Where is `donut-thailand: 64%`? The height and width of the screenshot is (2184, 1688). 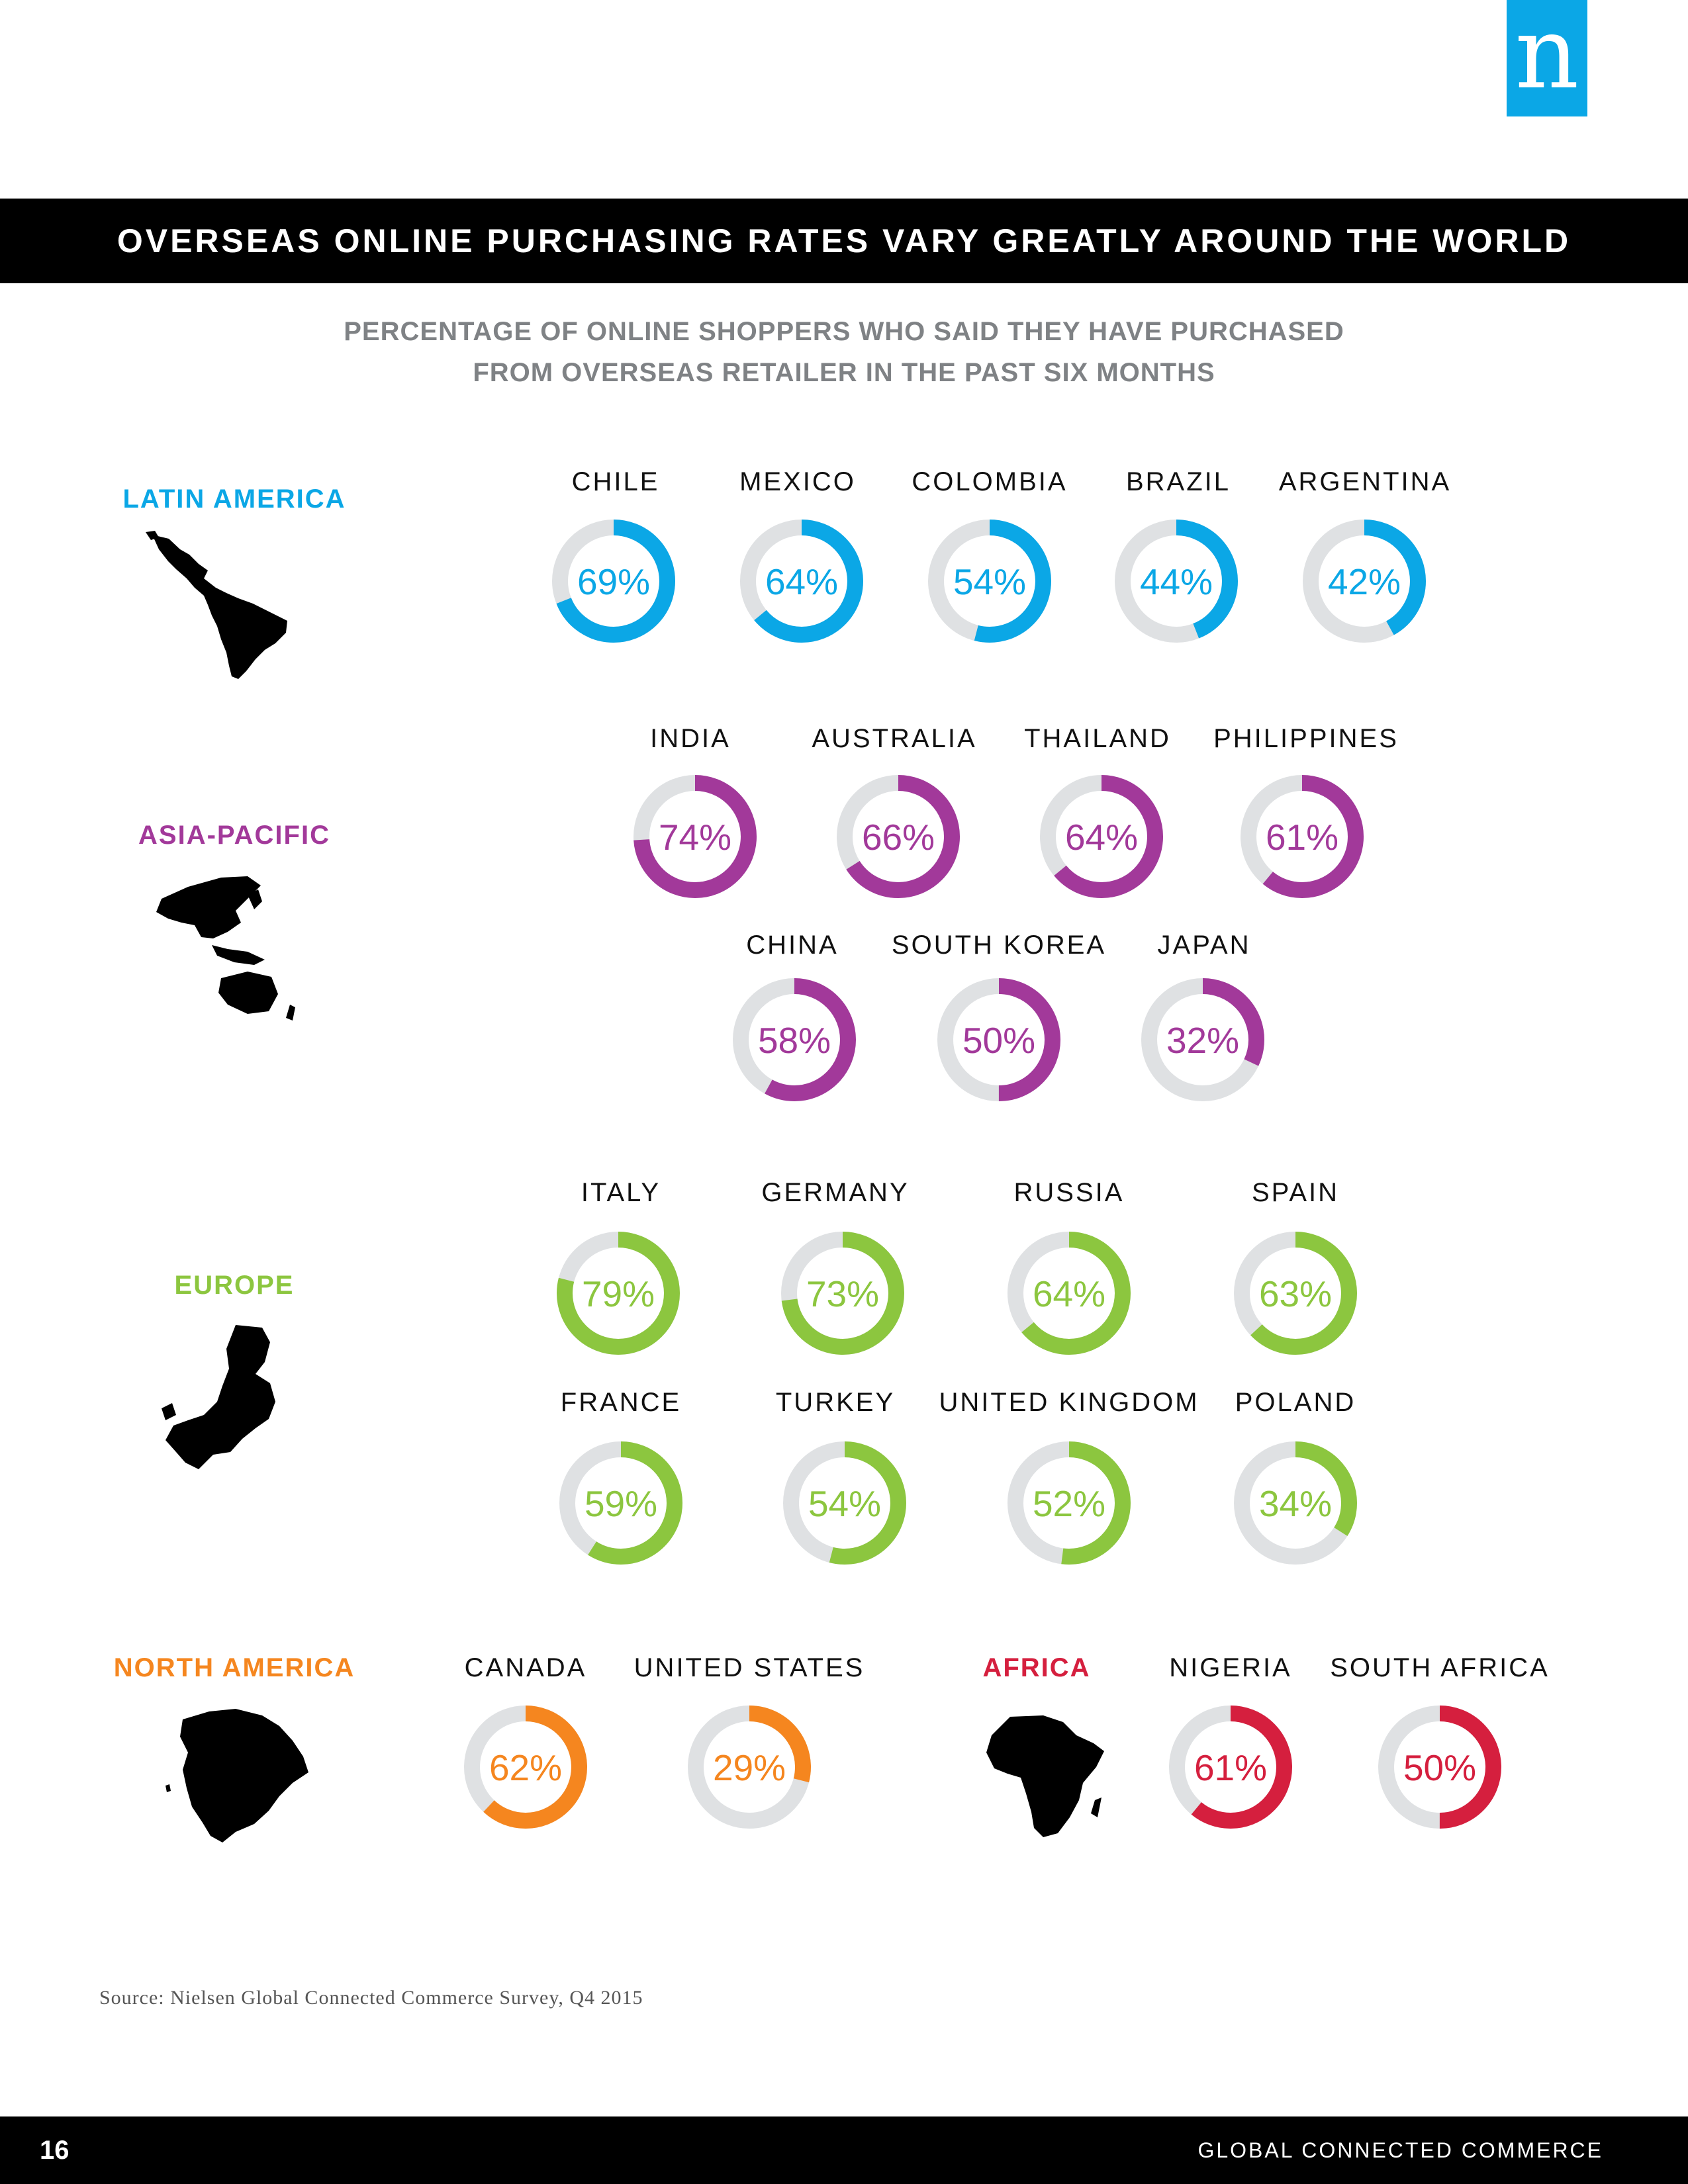 donut-thailand: 64% is located at coordinates (1101, 836).